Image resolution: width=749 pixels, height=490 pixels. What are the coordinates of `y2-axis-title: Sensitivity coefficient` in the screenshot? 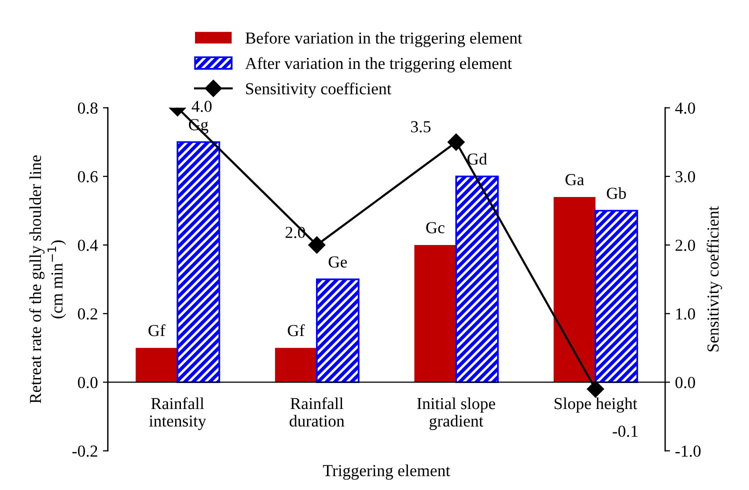 It's located at (714, 279).